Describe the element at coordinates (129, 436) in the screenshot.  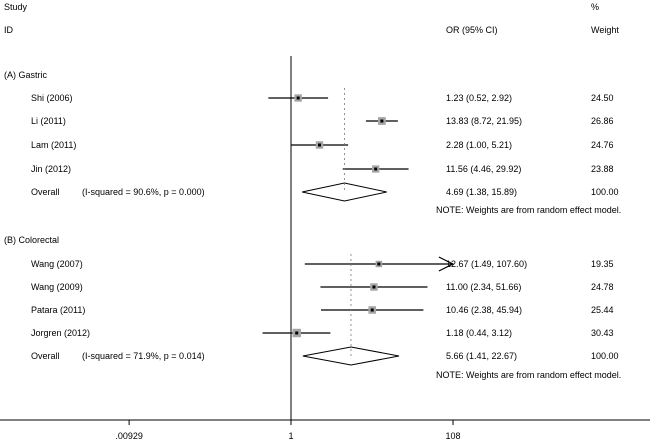
I see `x-tick-label: .00929` at that location.